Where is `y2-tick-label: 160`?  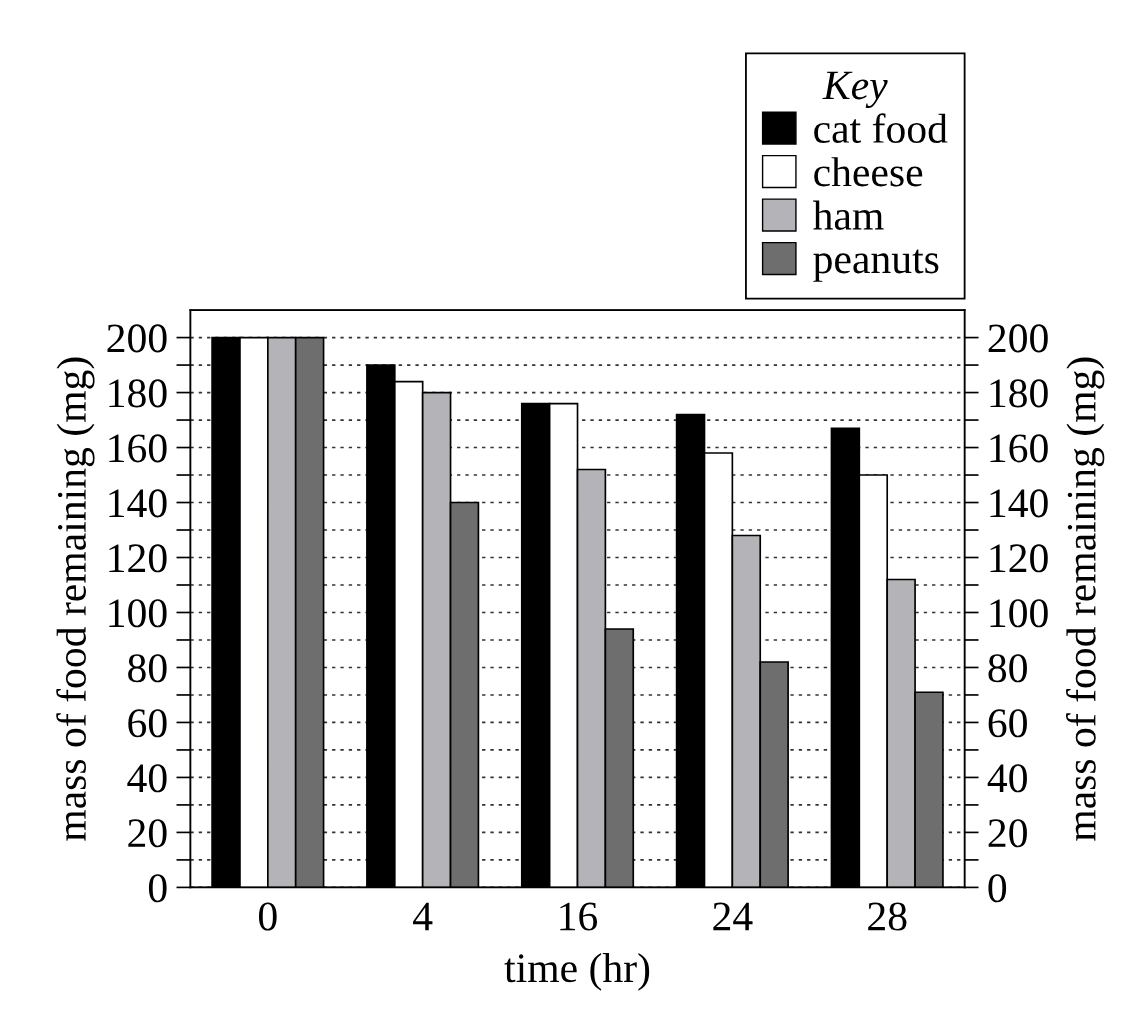
y2-tick-label: 160 is located at coordinates (1019, 448).